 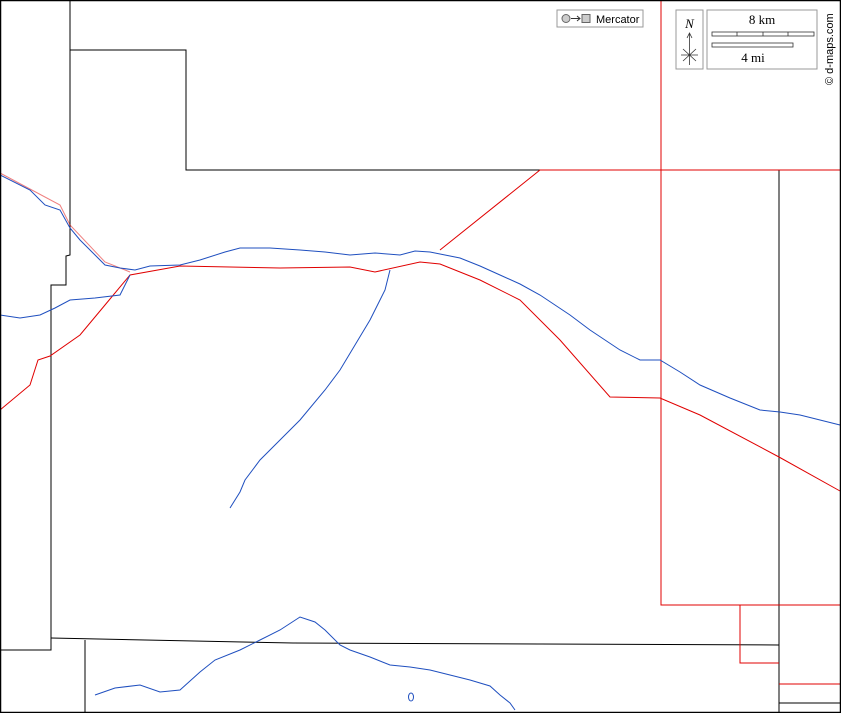 What do you see at coordinates (830, 49) in the screenshot?
I see `credit: © d-maps.com` at bounding box center [830, 49].